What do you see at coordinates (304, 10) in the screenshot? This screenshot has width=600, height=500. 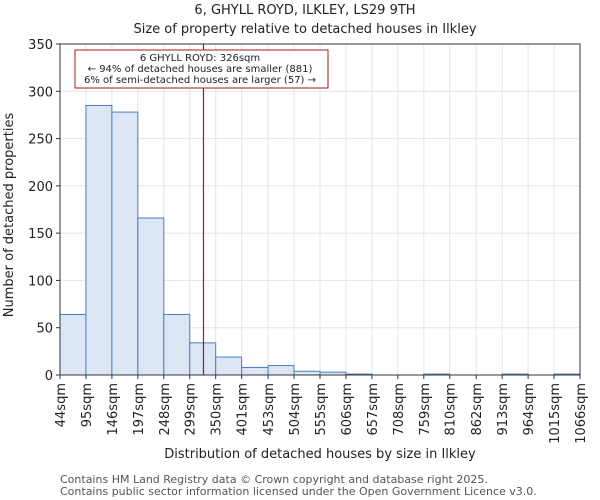 I see `chart-title: 6, GHYLL ROYD, ILKLEY, LS29 9TH` at bounding box center [304, 10].